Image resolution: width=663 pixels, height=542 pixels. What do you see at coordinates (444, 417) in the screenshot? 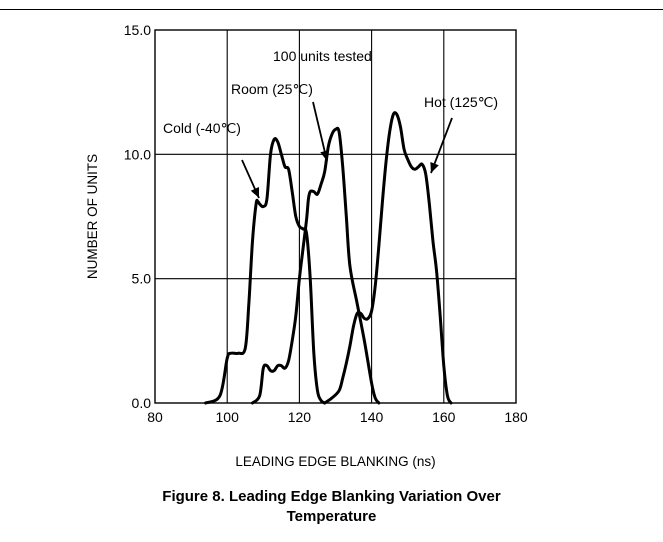
I see `x-tick-label: 160` at bounding box center [444, 417].